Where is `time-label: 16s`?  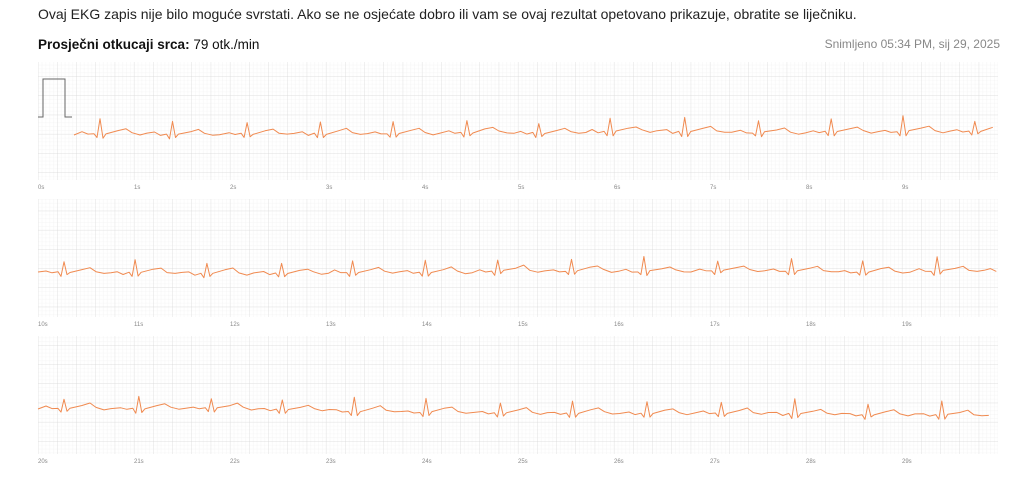
time-label: 16s is located at coordinates (619, 325).